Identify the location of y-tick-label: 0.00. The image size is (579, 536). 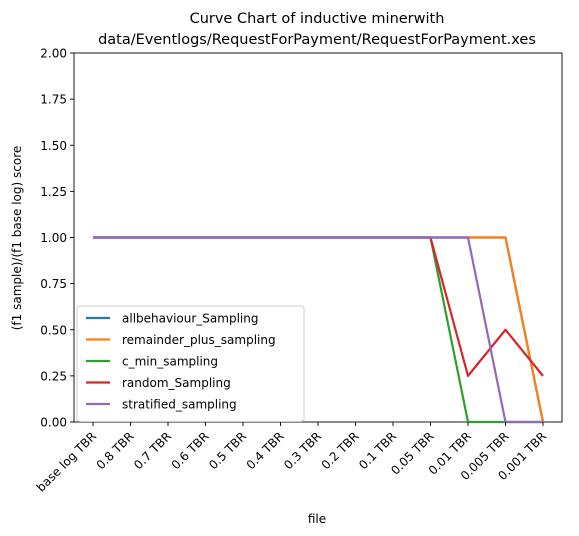
(53, 423).